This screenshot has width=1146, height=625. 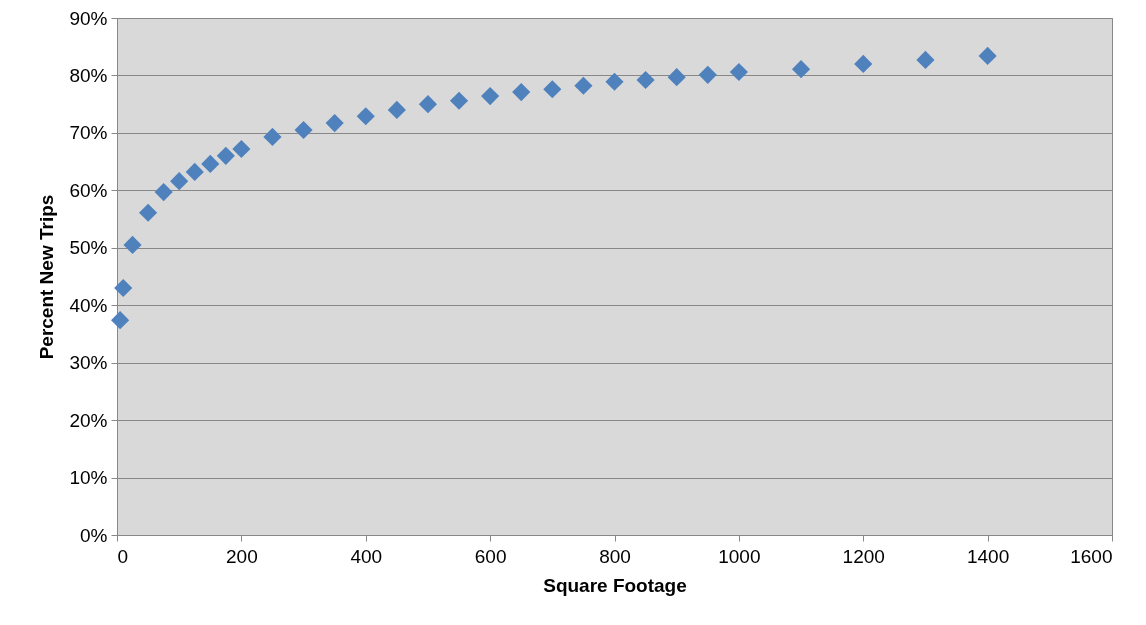 I want to click on y-tick-label: 90%, so click(x=88, y=18).